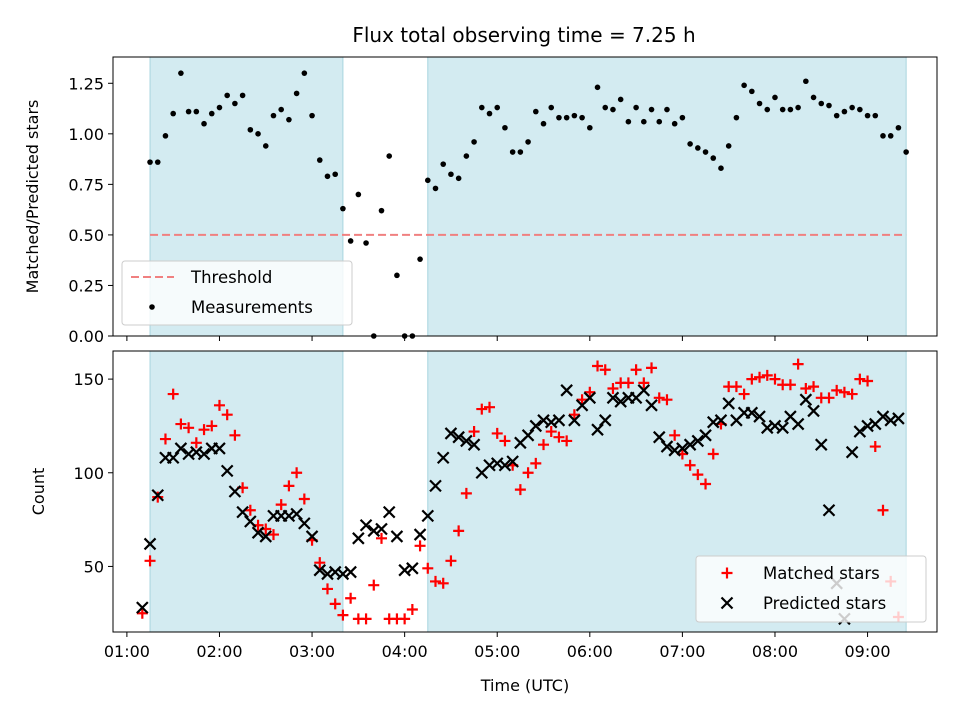 Image resolution: width=960 pixels, height=720 pixels. I want to click on observing-window, so click(246, 491).